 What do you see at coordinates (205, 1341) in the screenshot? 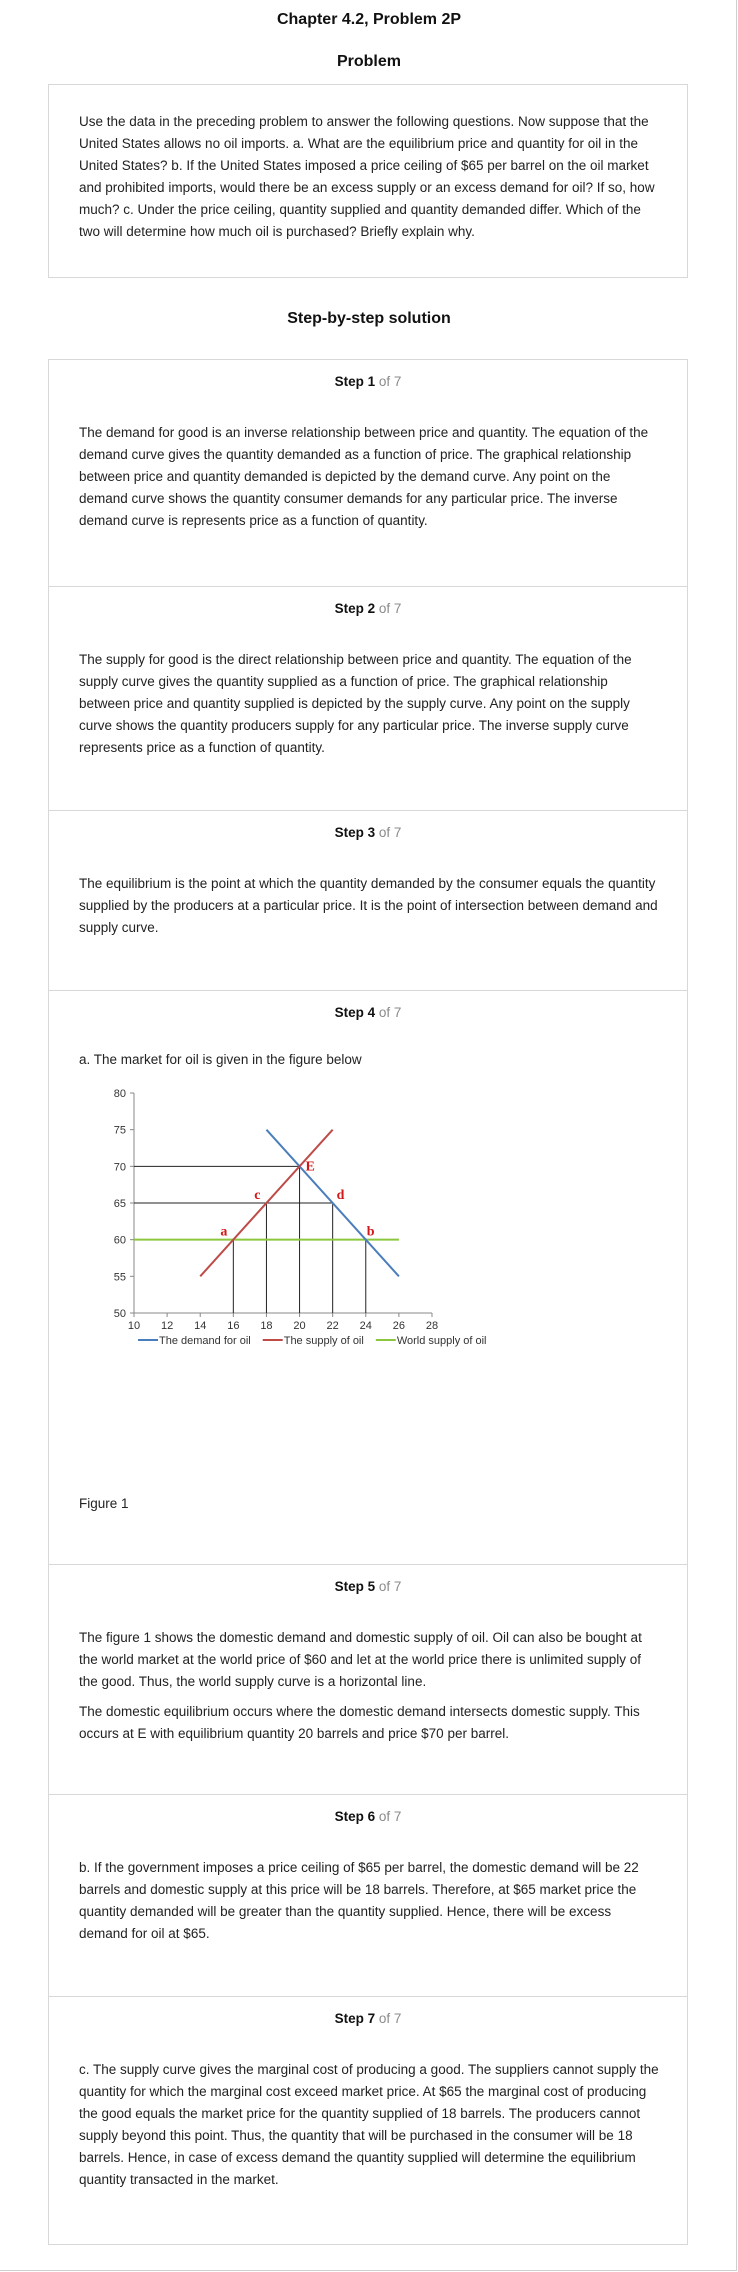
I see `legend-label: The demand for oil` at bounding box center [205, 1341].